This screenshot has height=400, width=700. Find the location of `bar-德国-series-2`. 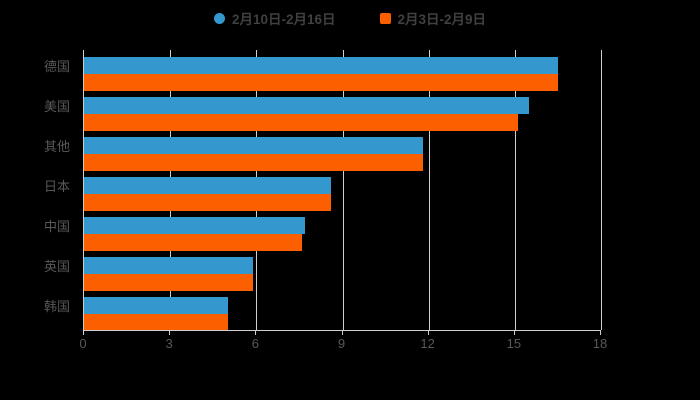

bar-德国-series-2 is located at coordinates (321, 82).